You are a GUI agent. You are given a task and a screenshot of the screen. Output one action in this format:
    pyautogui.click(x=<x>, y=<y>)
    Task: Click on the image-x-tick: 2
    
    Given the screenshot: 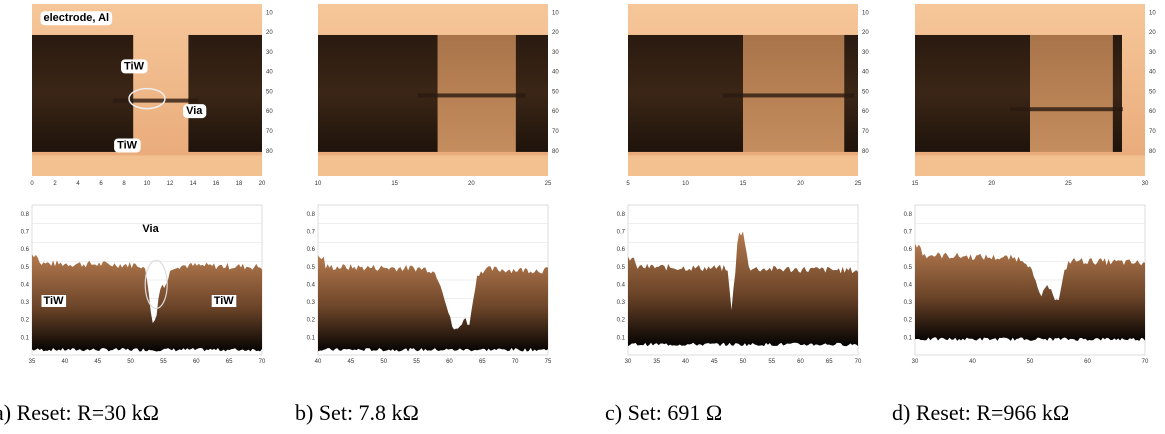 What is the action you would take?
    pyautogui.click(x=55, y=184)
    